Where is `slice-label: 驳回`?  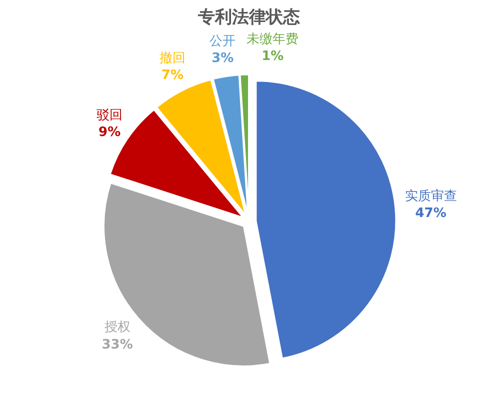
slice-label: 驳回 is located at coordinates (109, 115).